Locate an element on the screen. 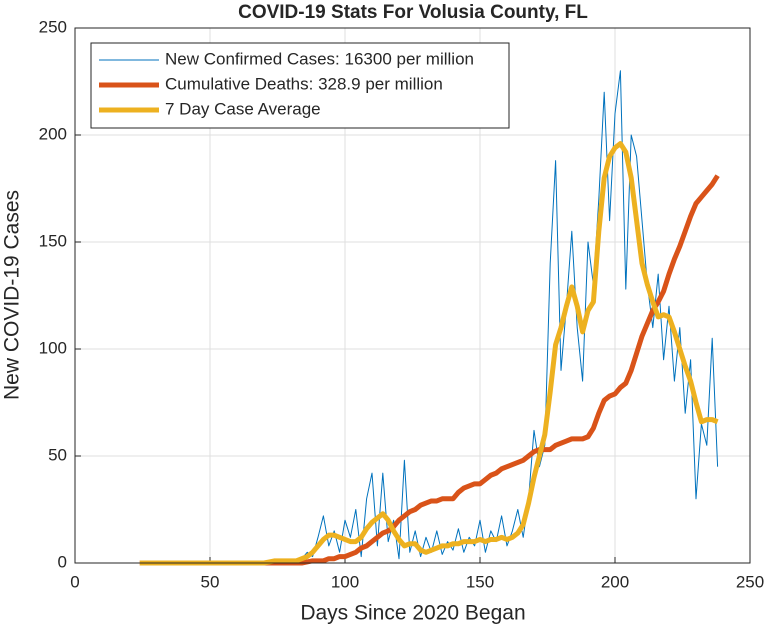 The width and height of the screenshot is (772, 630). x-tick-label: 0 is located at coordinates (74, 581).